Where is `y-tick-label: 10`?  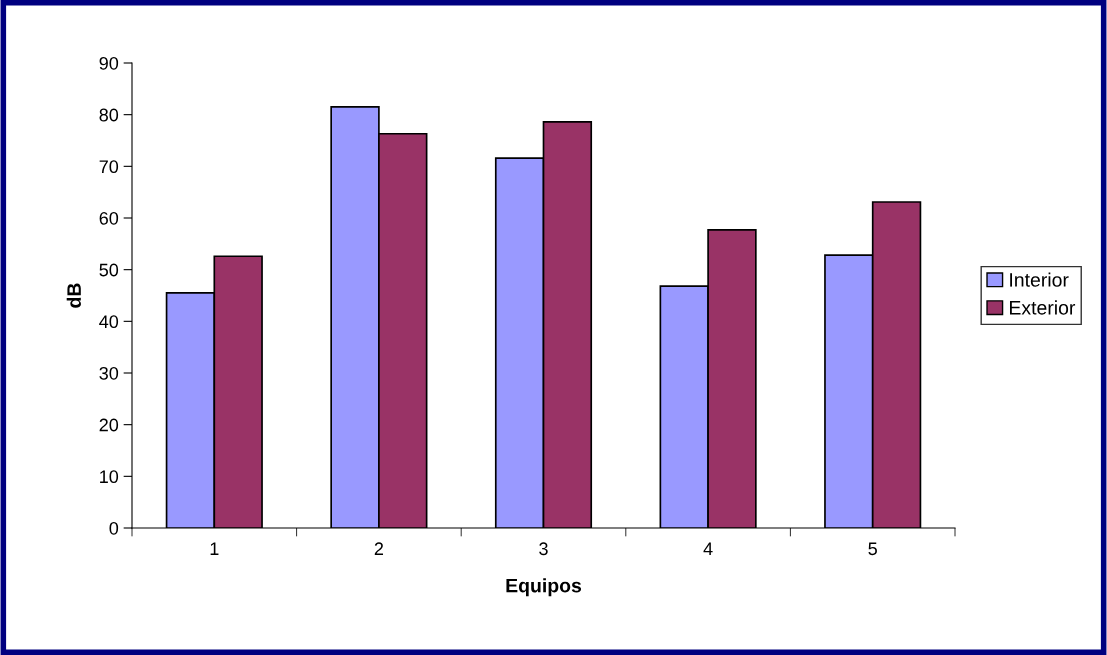 y-tick-label: 10 is located at coordinates (109, 477).